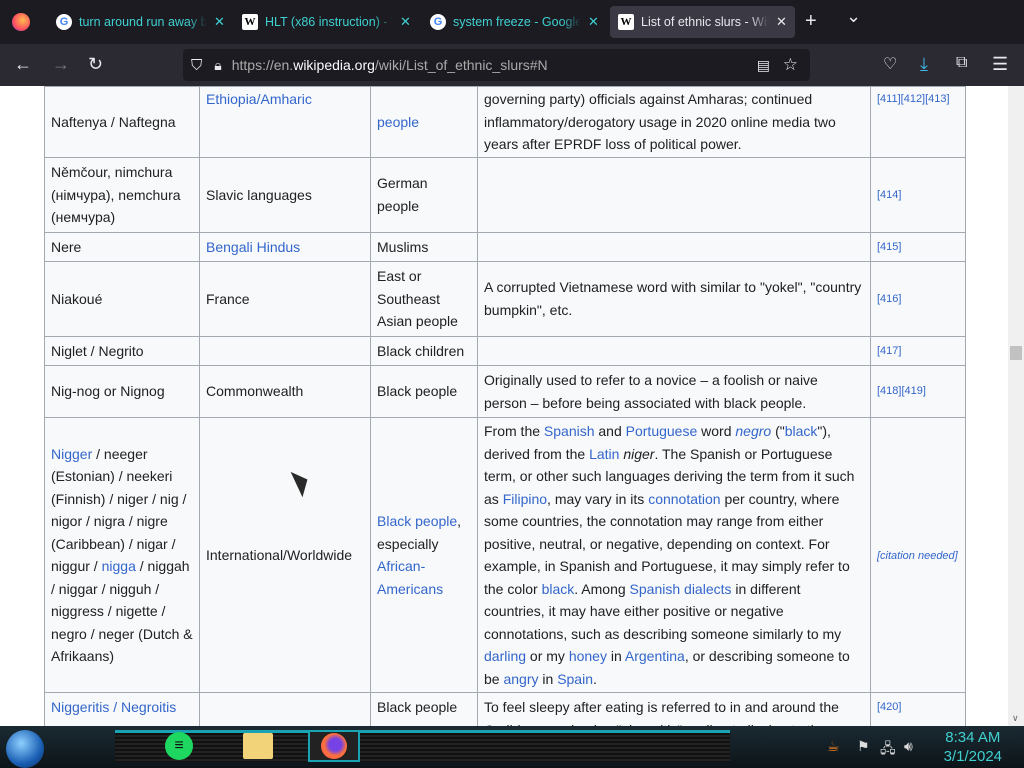 The image size is (1024, 768). Describe the element at coordinates (179, 746) in the screenshot. I see `spotify-like-app-icon: ≡` at that location.